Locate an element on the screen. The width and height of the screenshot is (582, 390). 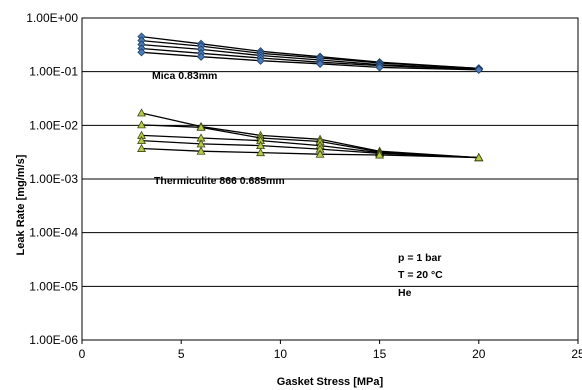
y-tick-label: 1.00E-03 is located at coordinates (53, 179).